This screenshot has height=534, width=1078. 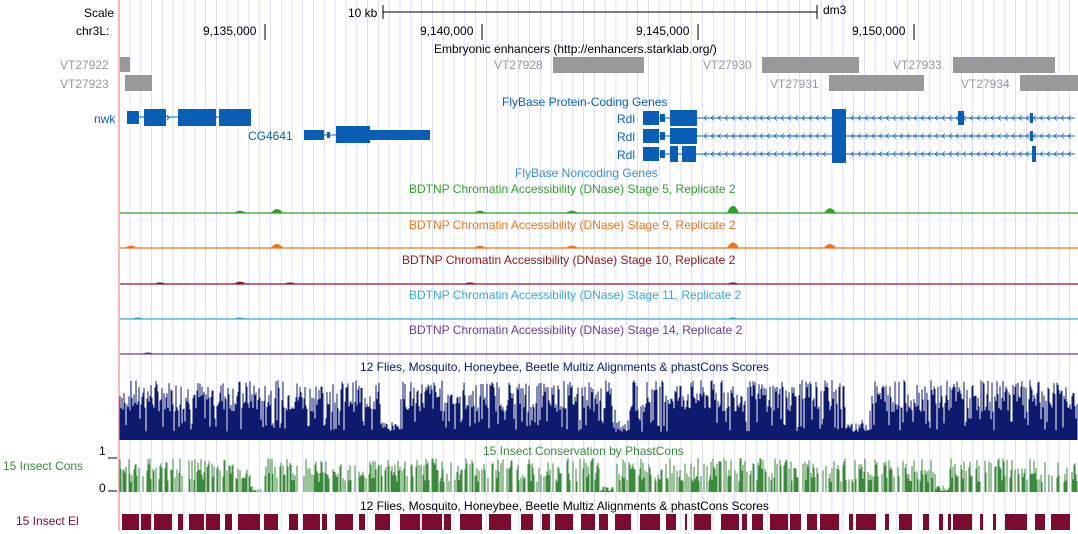 What do you see at coordinates (598, 410) in the screenshot?
I see `multiz-track` at bounding box center [598, 410].